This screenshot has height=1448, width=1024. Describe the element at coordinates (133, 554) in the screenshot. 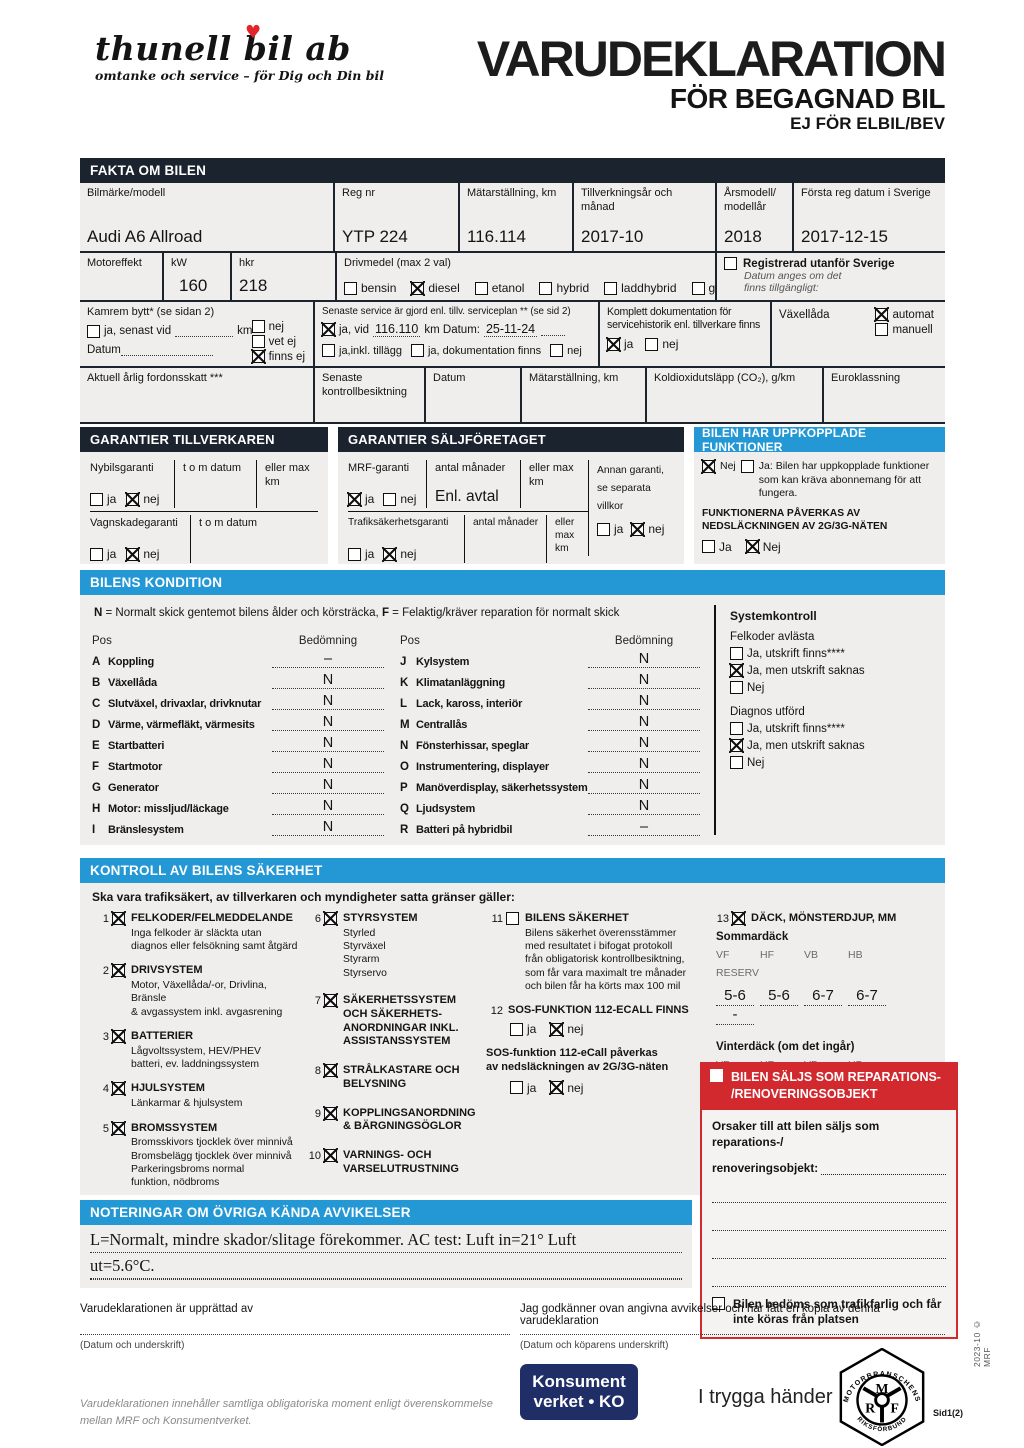

I see `vagnskade-nej-checkbox` at that location.